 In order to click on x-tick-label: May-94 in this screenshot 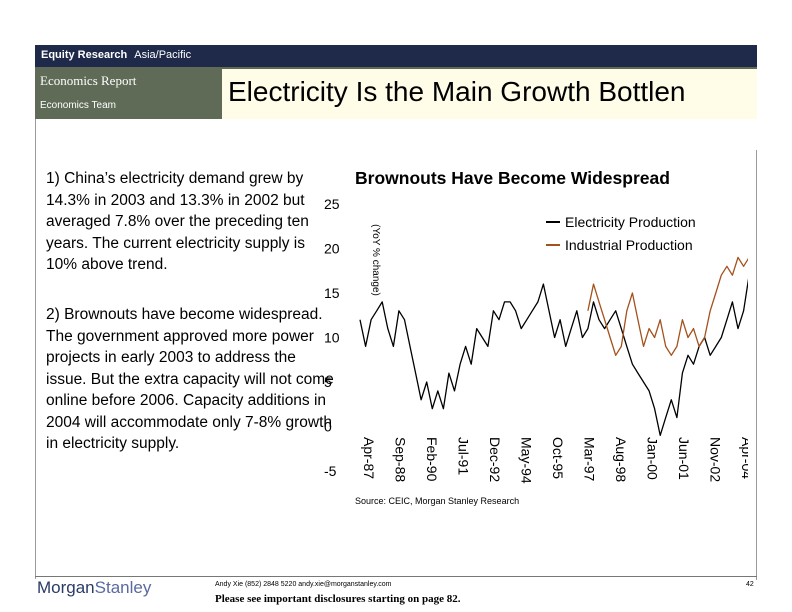, I will do `click(527, 460)`.